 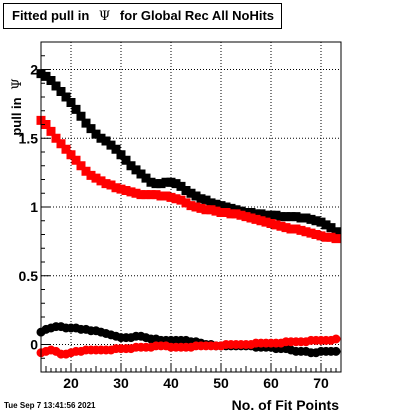 What do you see at coordinates (34, 207) in the screenshot?
I see `y-tick-label: 1` at bounding box center [34, 207].